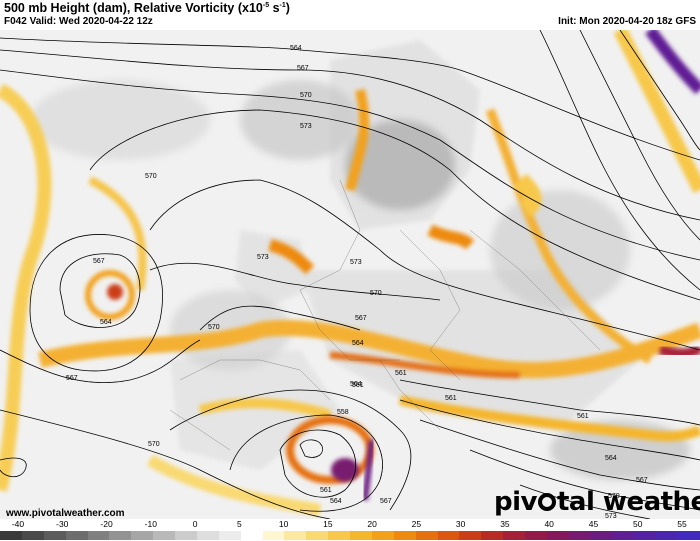 This screenshot has width=700, height=541. Describe the element at coordinates (78, 21) in the screenshot. I see `valid-time: F042 Valid: Wed 2020-04-22 12z` at that location.